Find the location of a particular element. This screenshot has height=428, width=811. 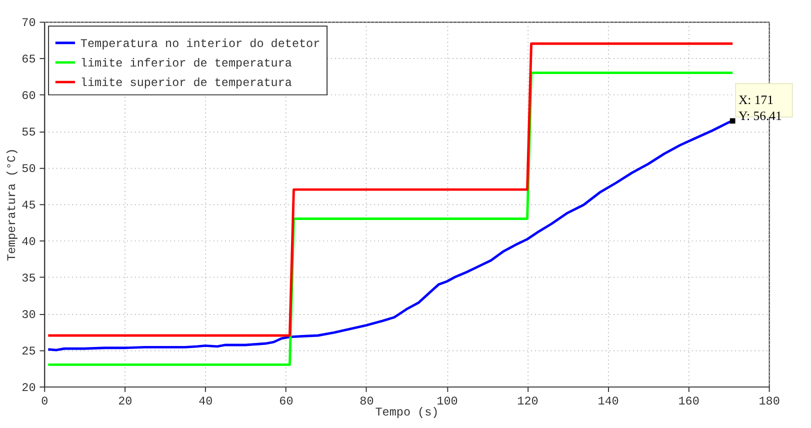

y-tick-label: 50 is located at coordinates (29, 169).